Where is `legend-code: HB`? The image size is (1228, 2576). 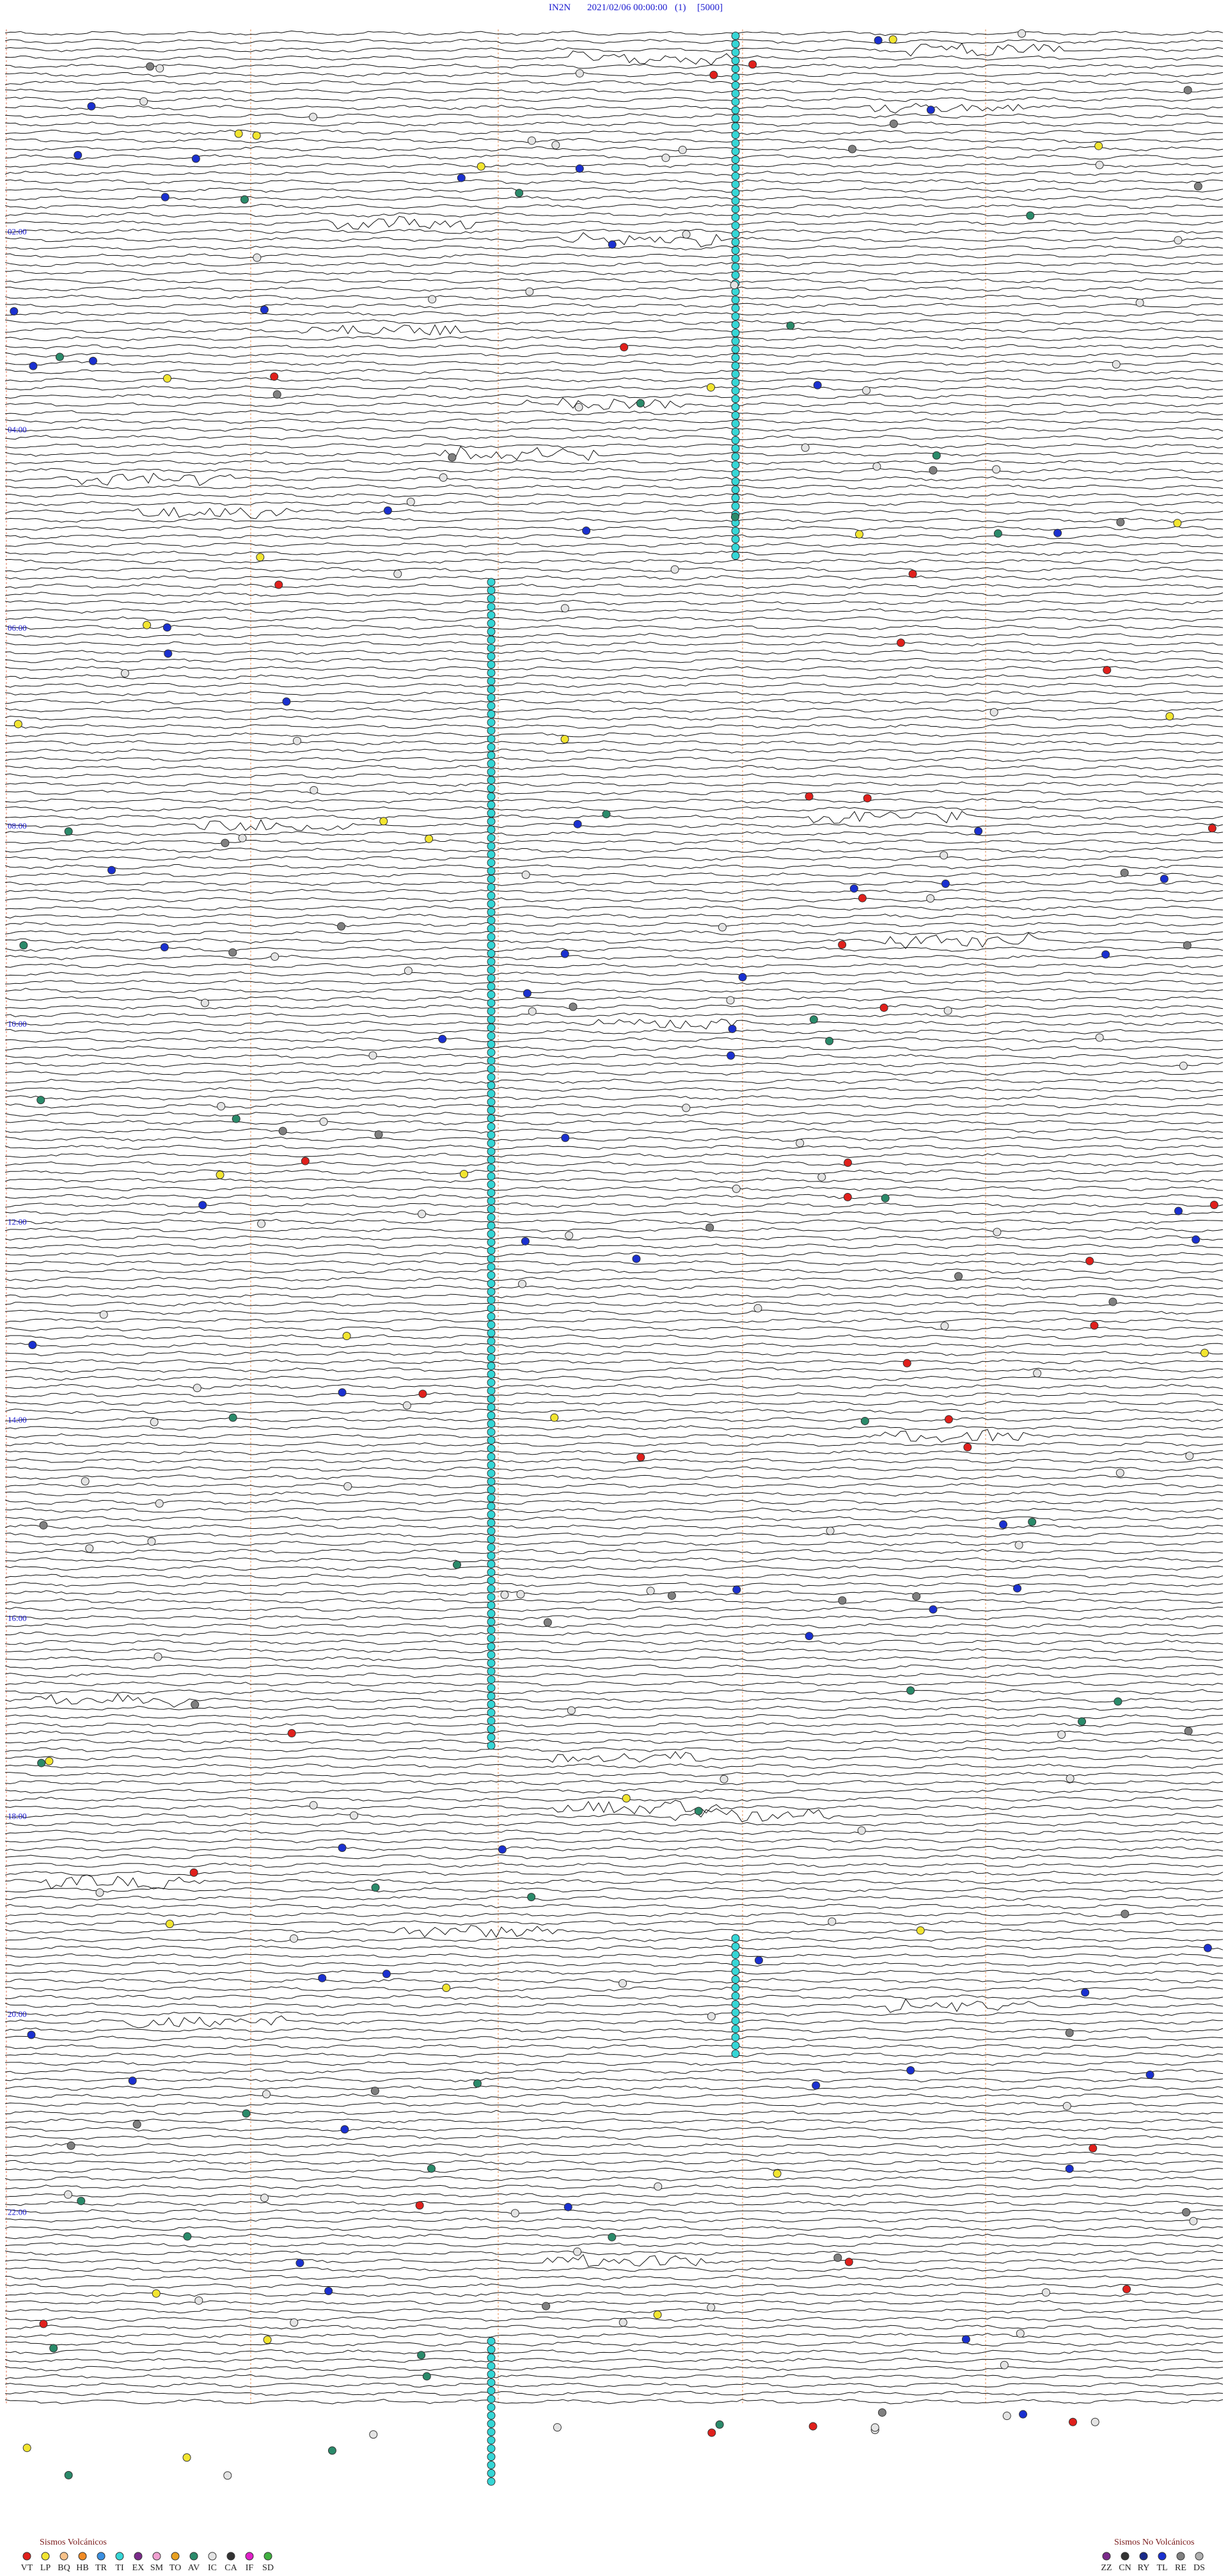
legend-code: HB is located at coordinates (82, 2568).